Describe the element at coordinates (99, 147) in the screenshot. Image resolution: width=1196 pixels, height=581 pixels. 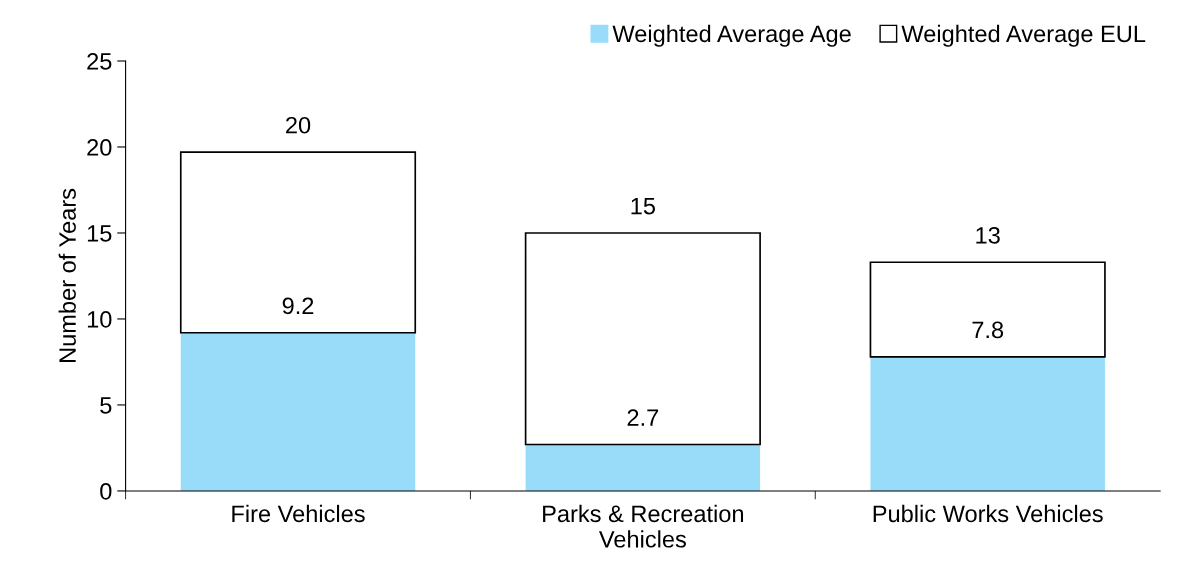
I see `y-tick-label: 20` at that location.